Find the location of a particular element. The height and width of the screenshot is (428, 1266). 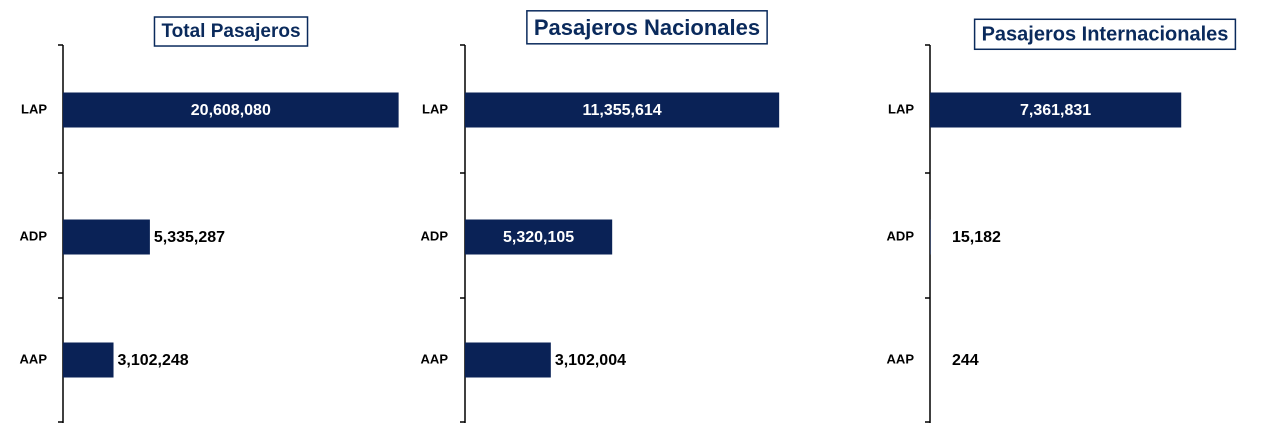

value-label: 7,361,831 is located at coordinates (1055, 110).